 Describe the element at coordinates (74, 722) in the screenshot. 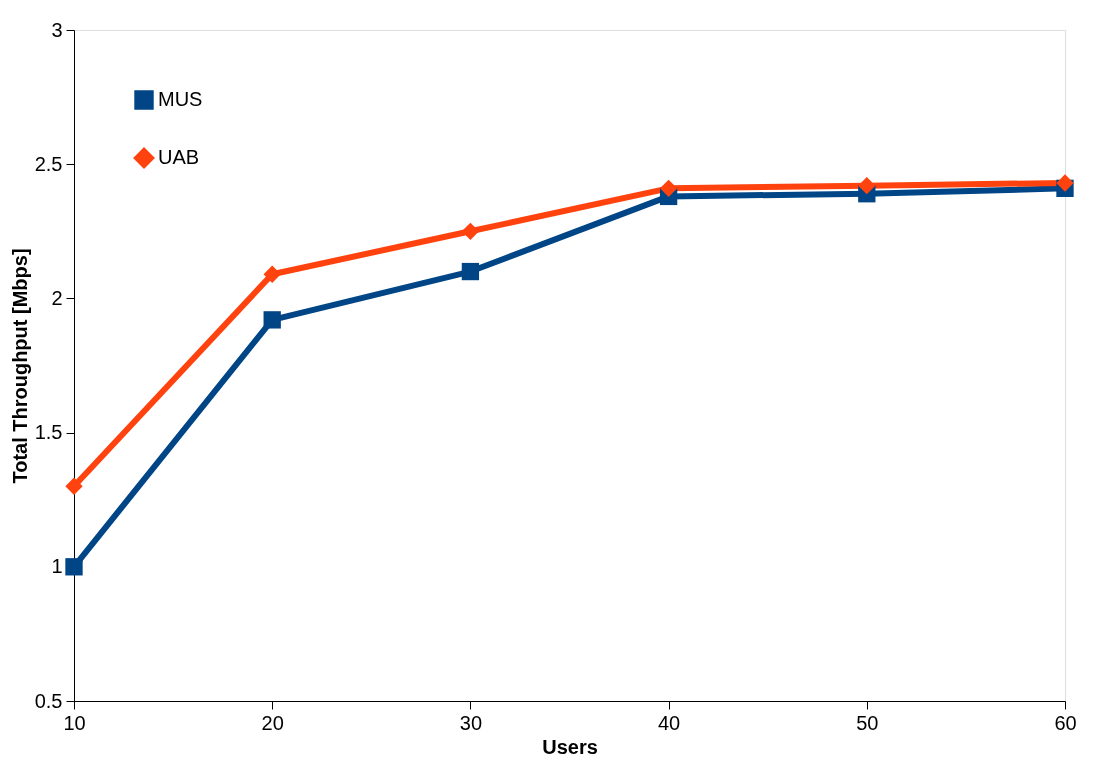

I see `x-tick-label: 10` at that location.